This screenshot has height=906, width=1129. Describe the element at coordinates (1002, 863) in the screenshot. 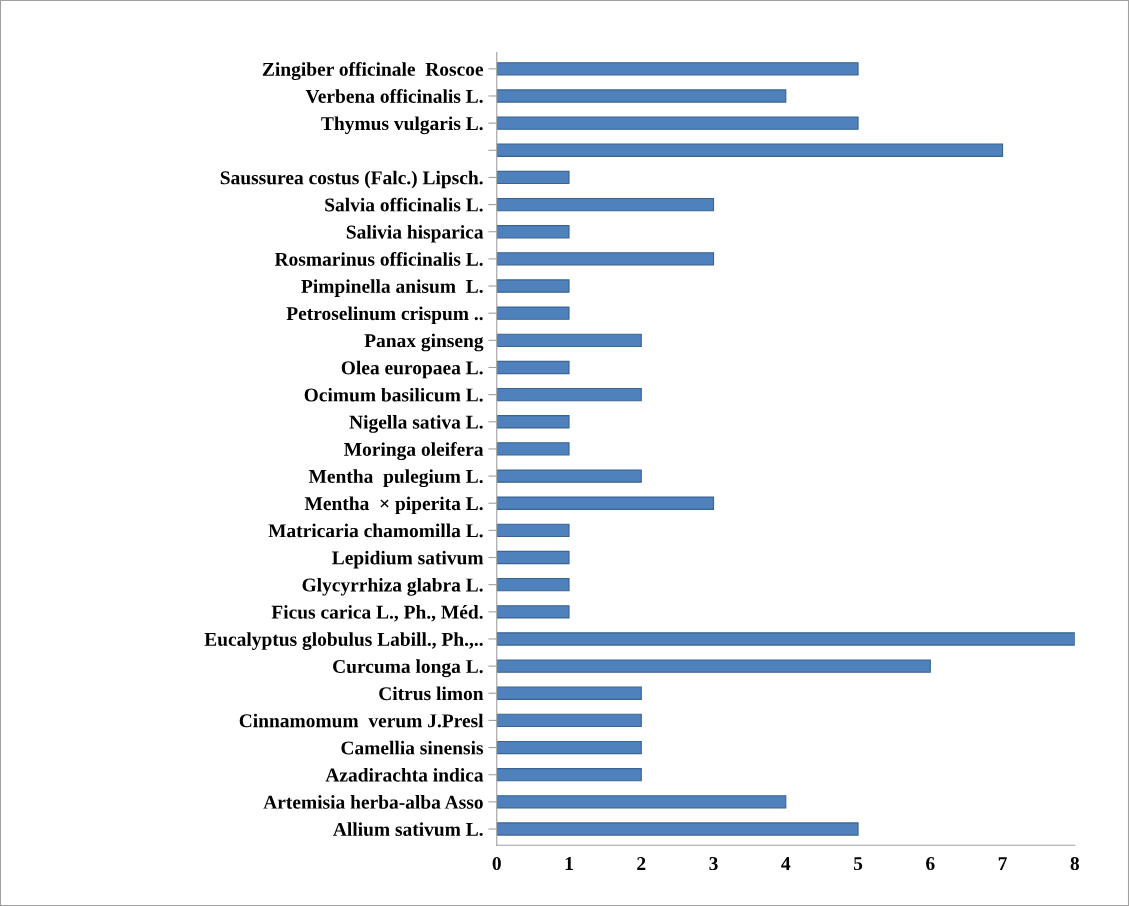

I see `x-tick-label: 7` at that location.